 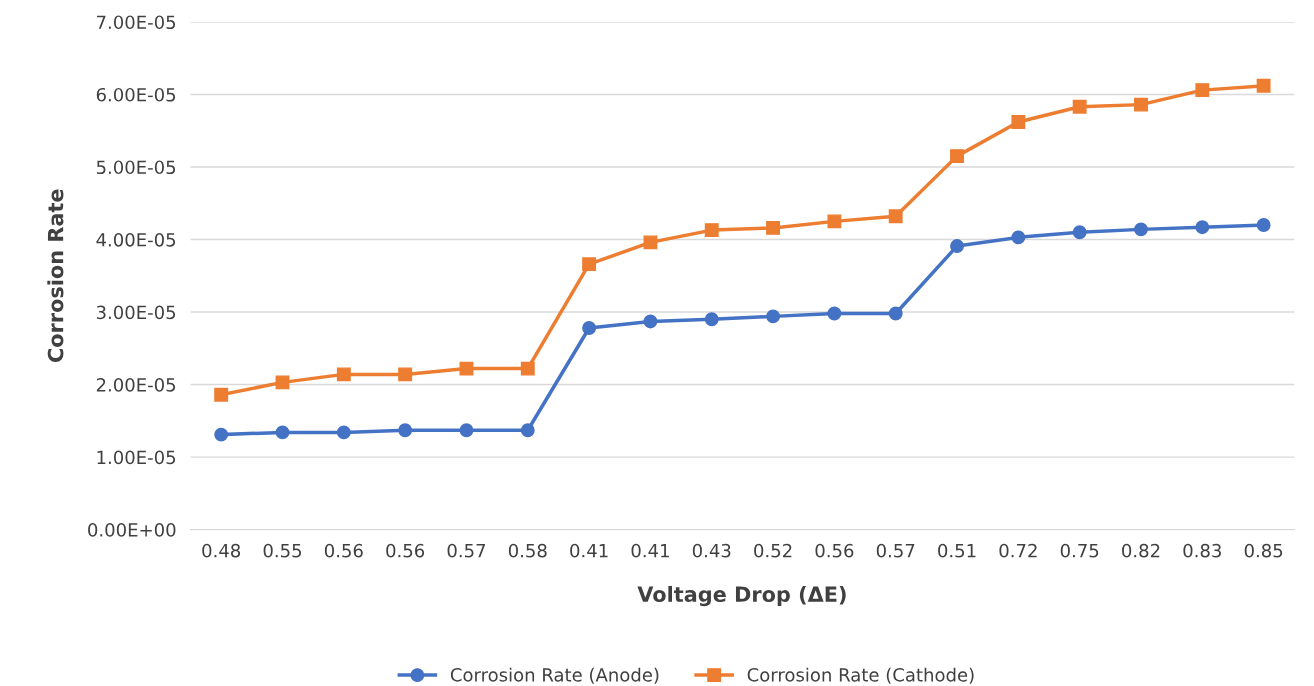 I want to click on x-tick-label: 0.85, so click(x=1263, y=550).